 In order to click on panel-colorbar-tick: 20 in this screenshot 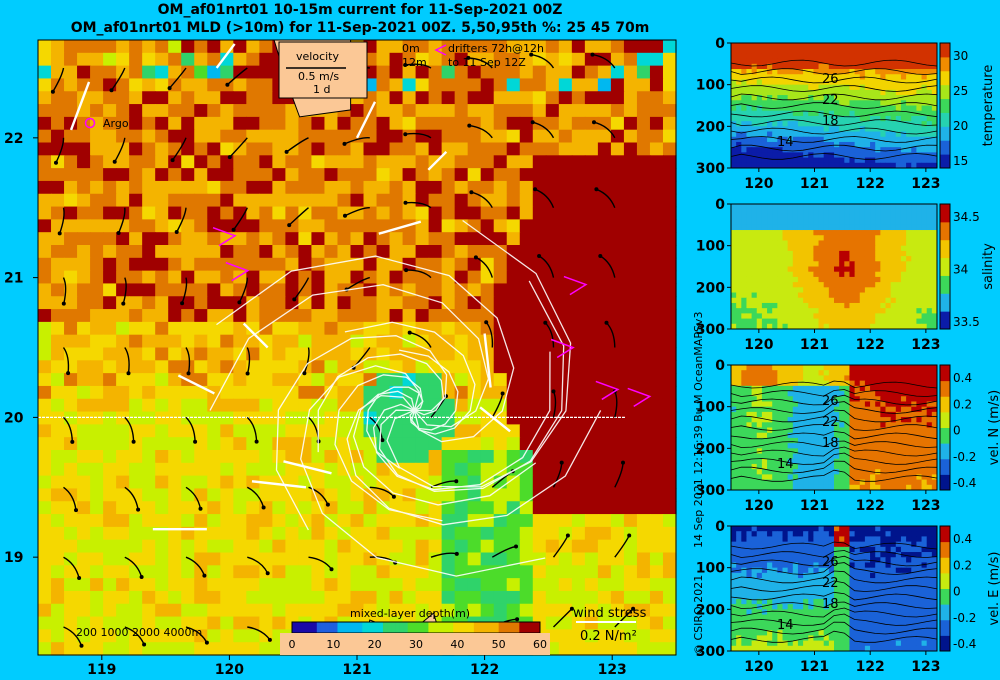, I will do `click(960, 126)`.